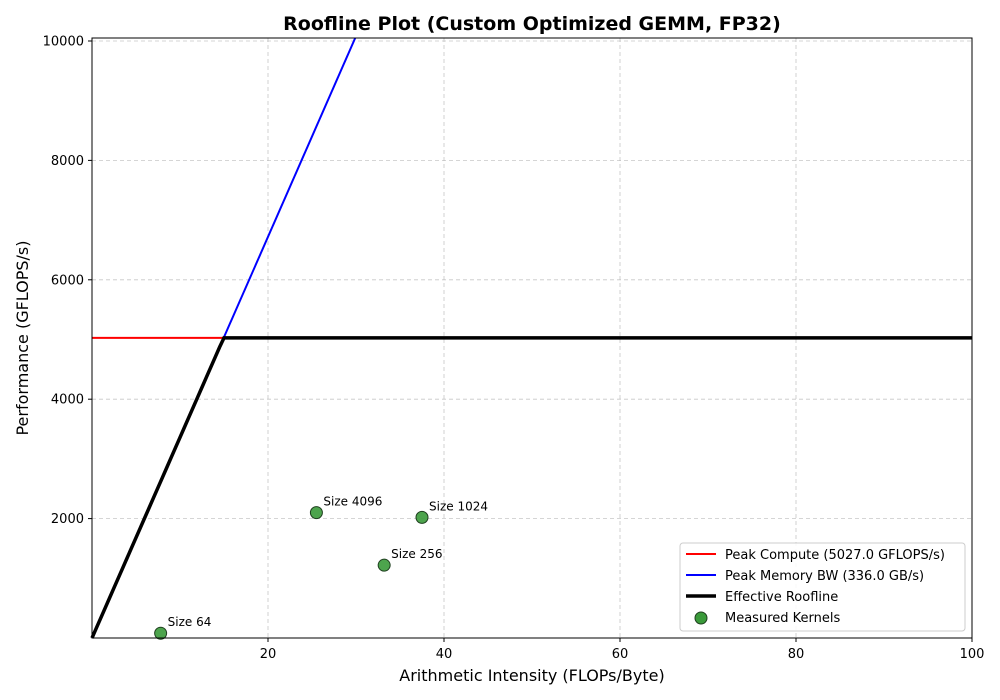 The height and width of the screenshot is (700, 1000). Describe the element at coordinates (781, 597) in the screenshot. I see `legend-effective-roofline-label: Effective Roofline` at that location.